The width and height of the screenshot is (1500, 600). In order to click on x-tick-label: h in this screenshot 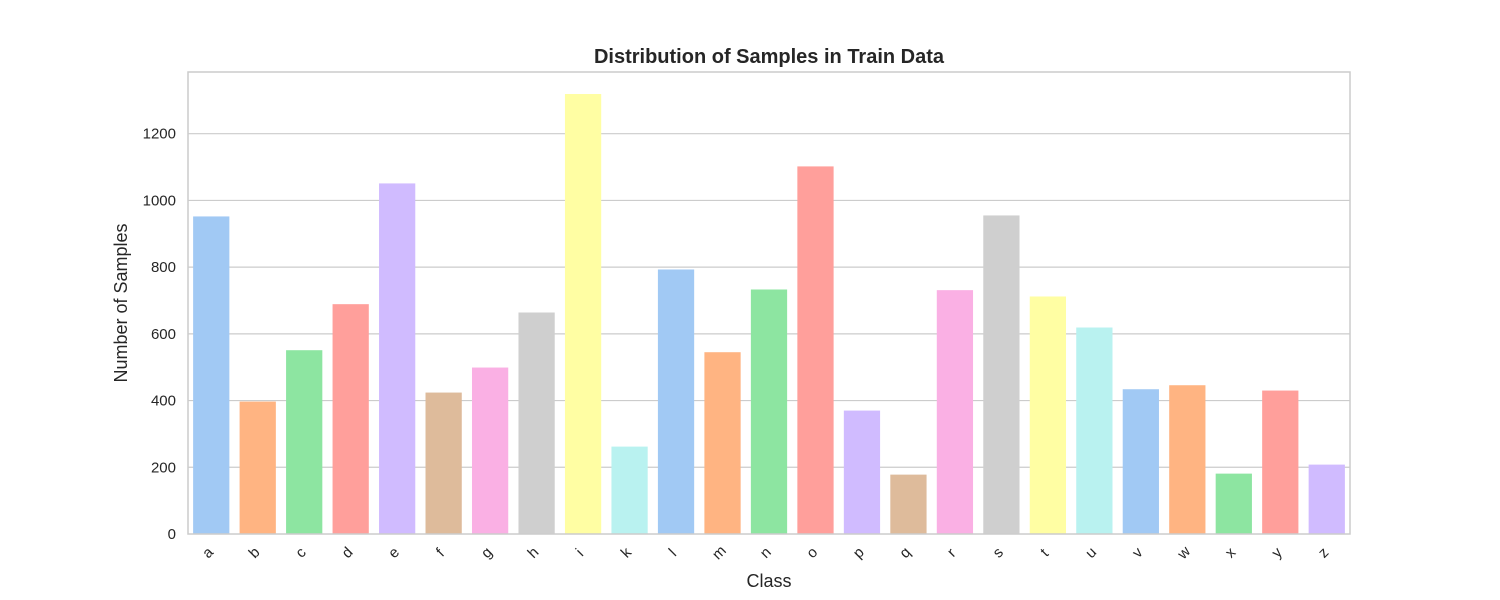, I will do `click(533, 553)`.